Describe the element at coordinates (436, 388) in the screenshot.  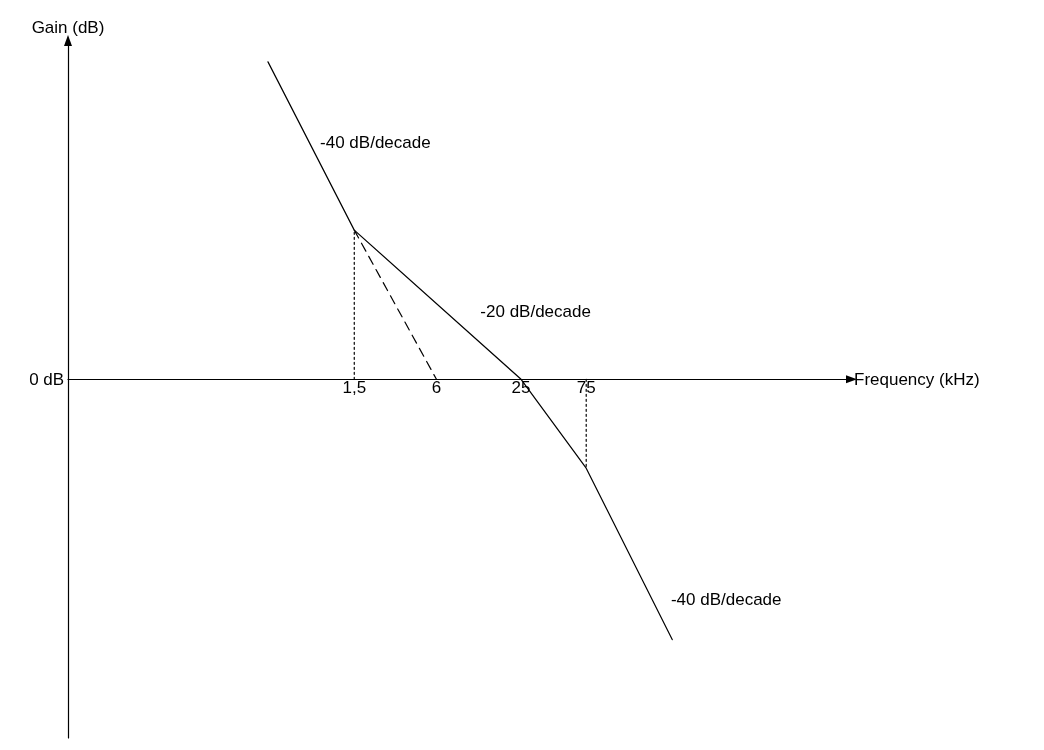
I see `x-tick-label: 6` at that location.